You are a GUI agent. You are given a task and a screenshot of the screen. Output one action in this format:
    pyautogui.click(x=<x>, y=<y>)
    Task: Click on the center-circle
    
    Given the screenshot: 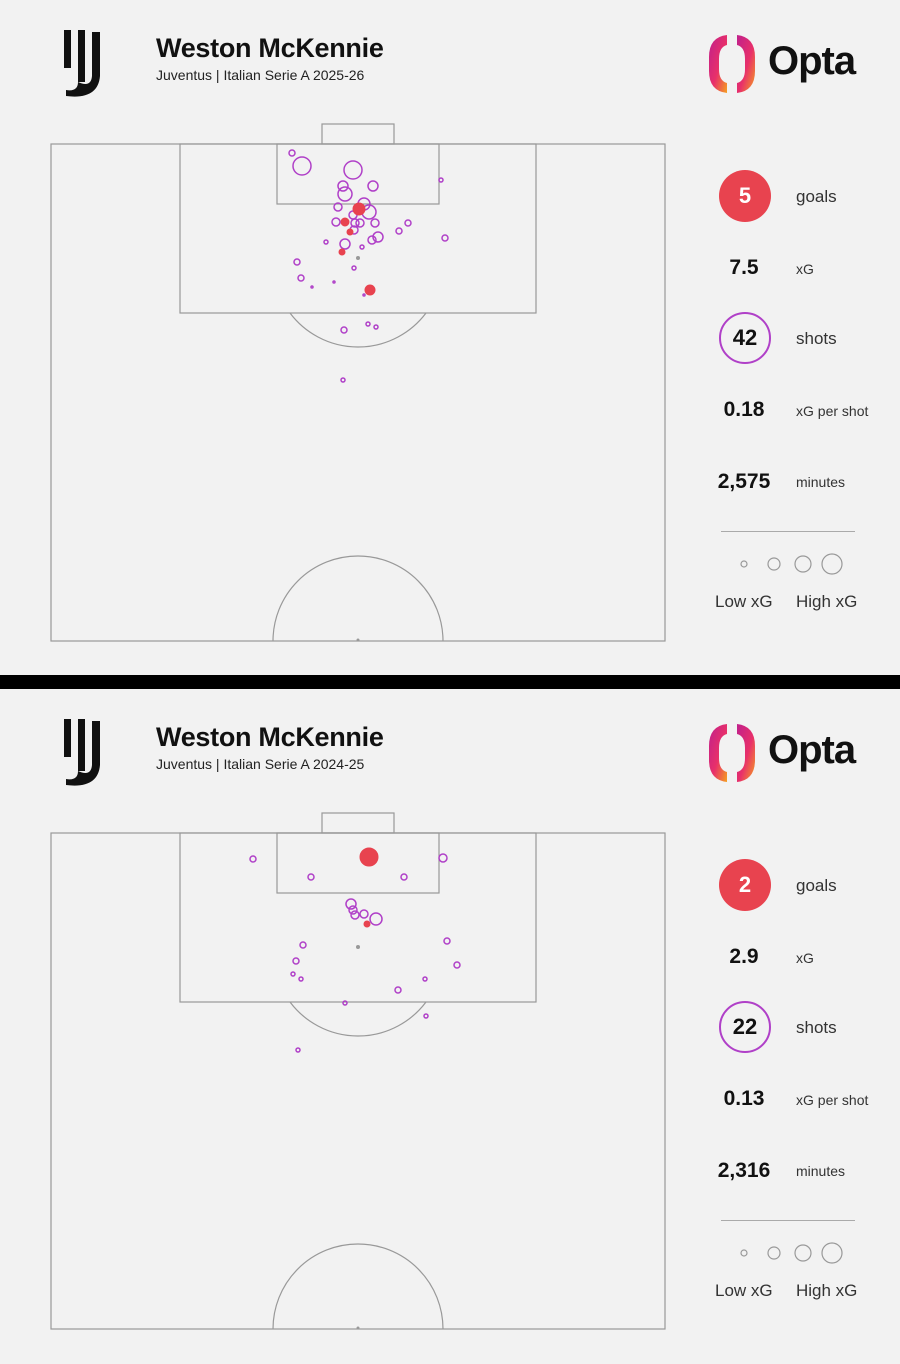 What is the action you would take?
    pyautogui.click(x=358, y=1286)
    